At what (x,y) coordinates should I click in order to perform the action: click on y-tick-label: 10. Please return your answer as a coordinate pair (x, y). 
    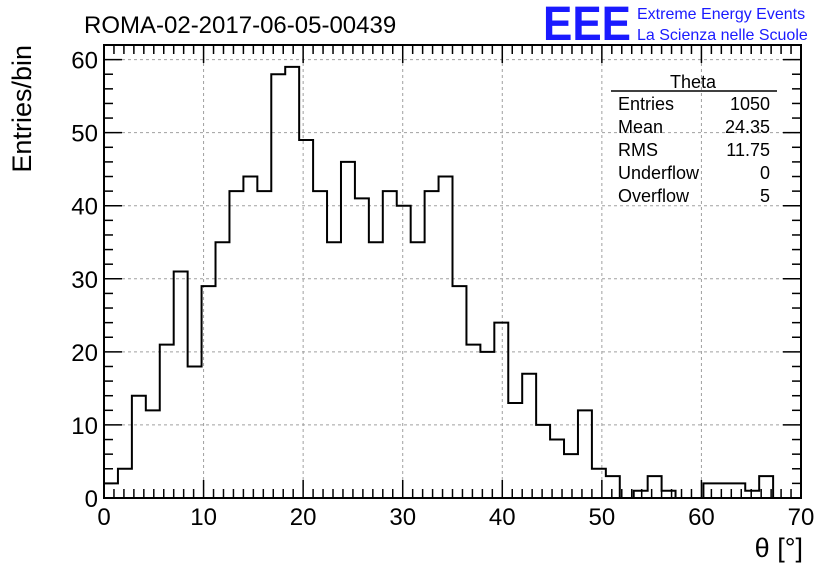
    Looking at the image, I should click on (84, 426).